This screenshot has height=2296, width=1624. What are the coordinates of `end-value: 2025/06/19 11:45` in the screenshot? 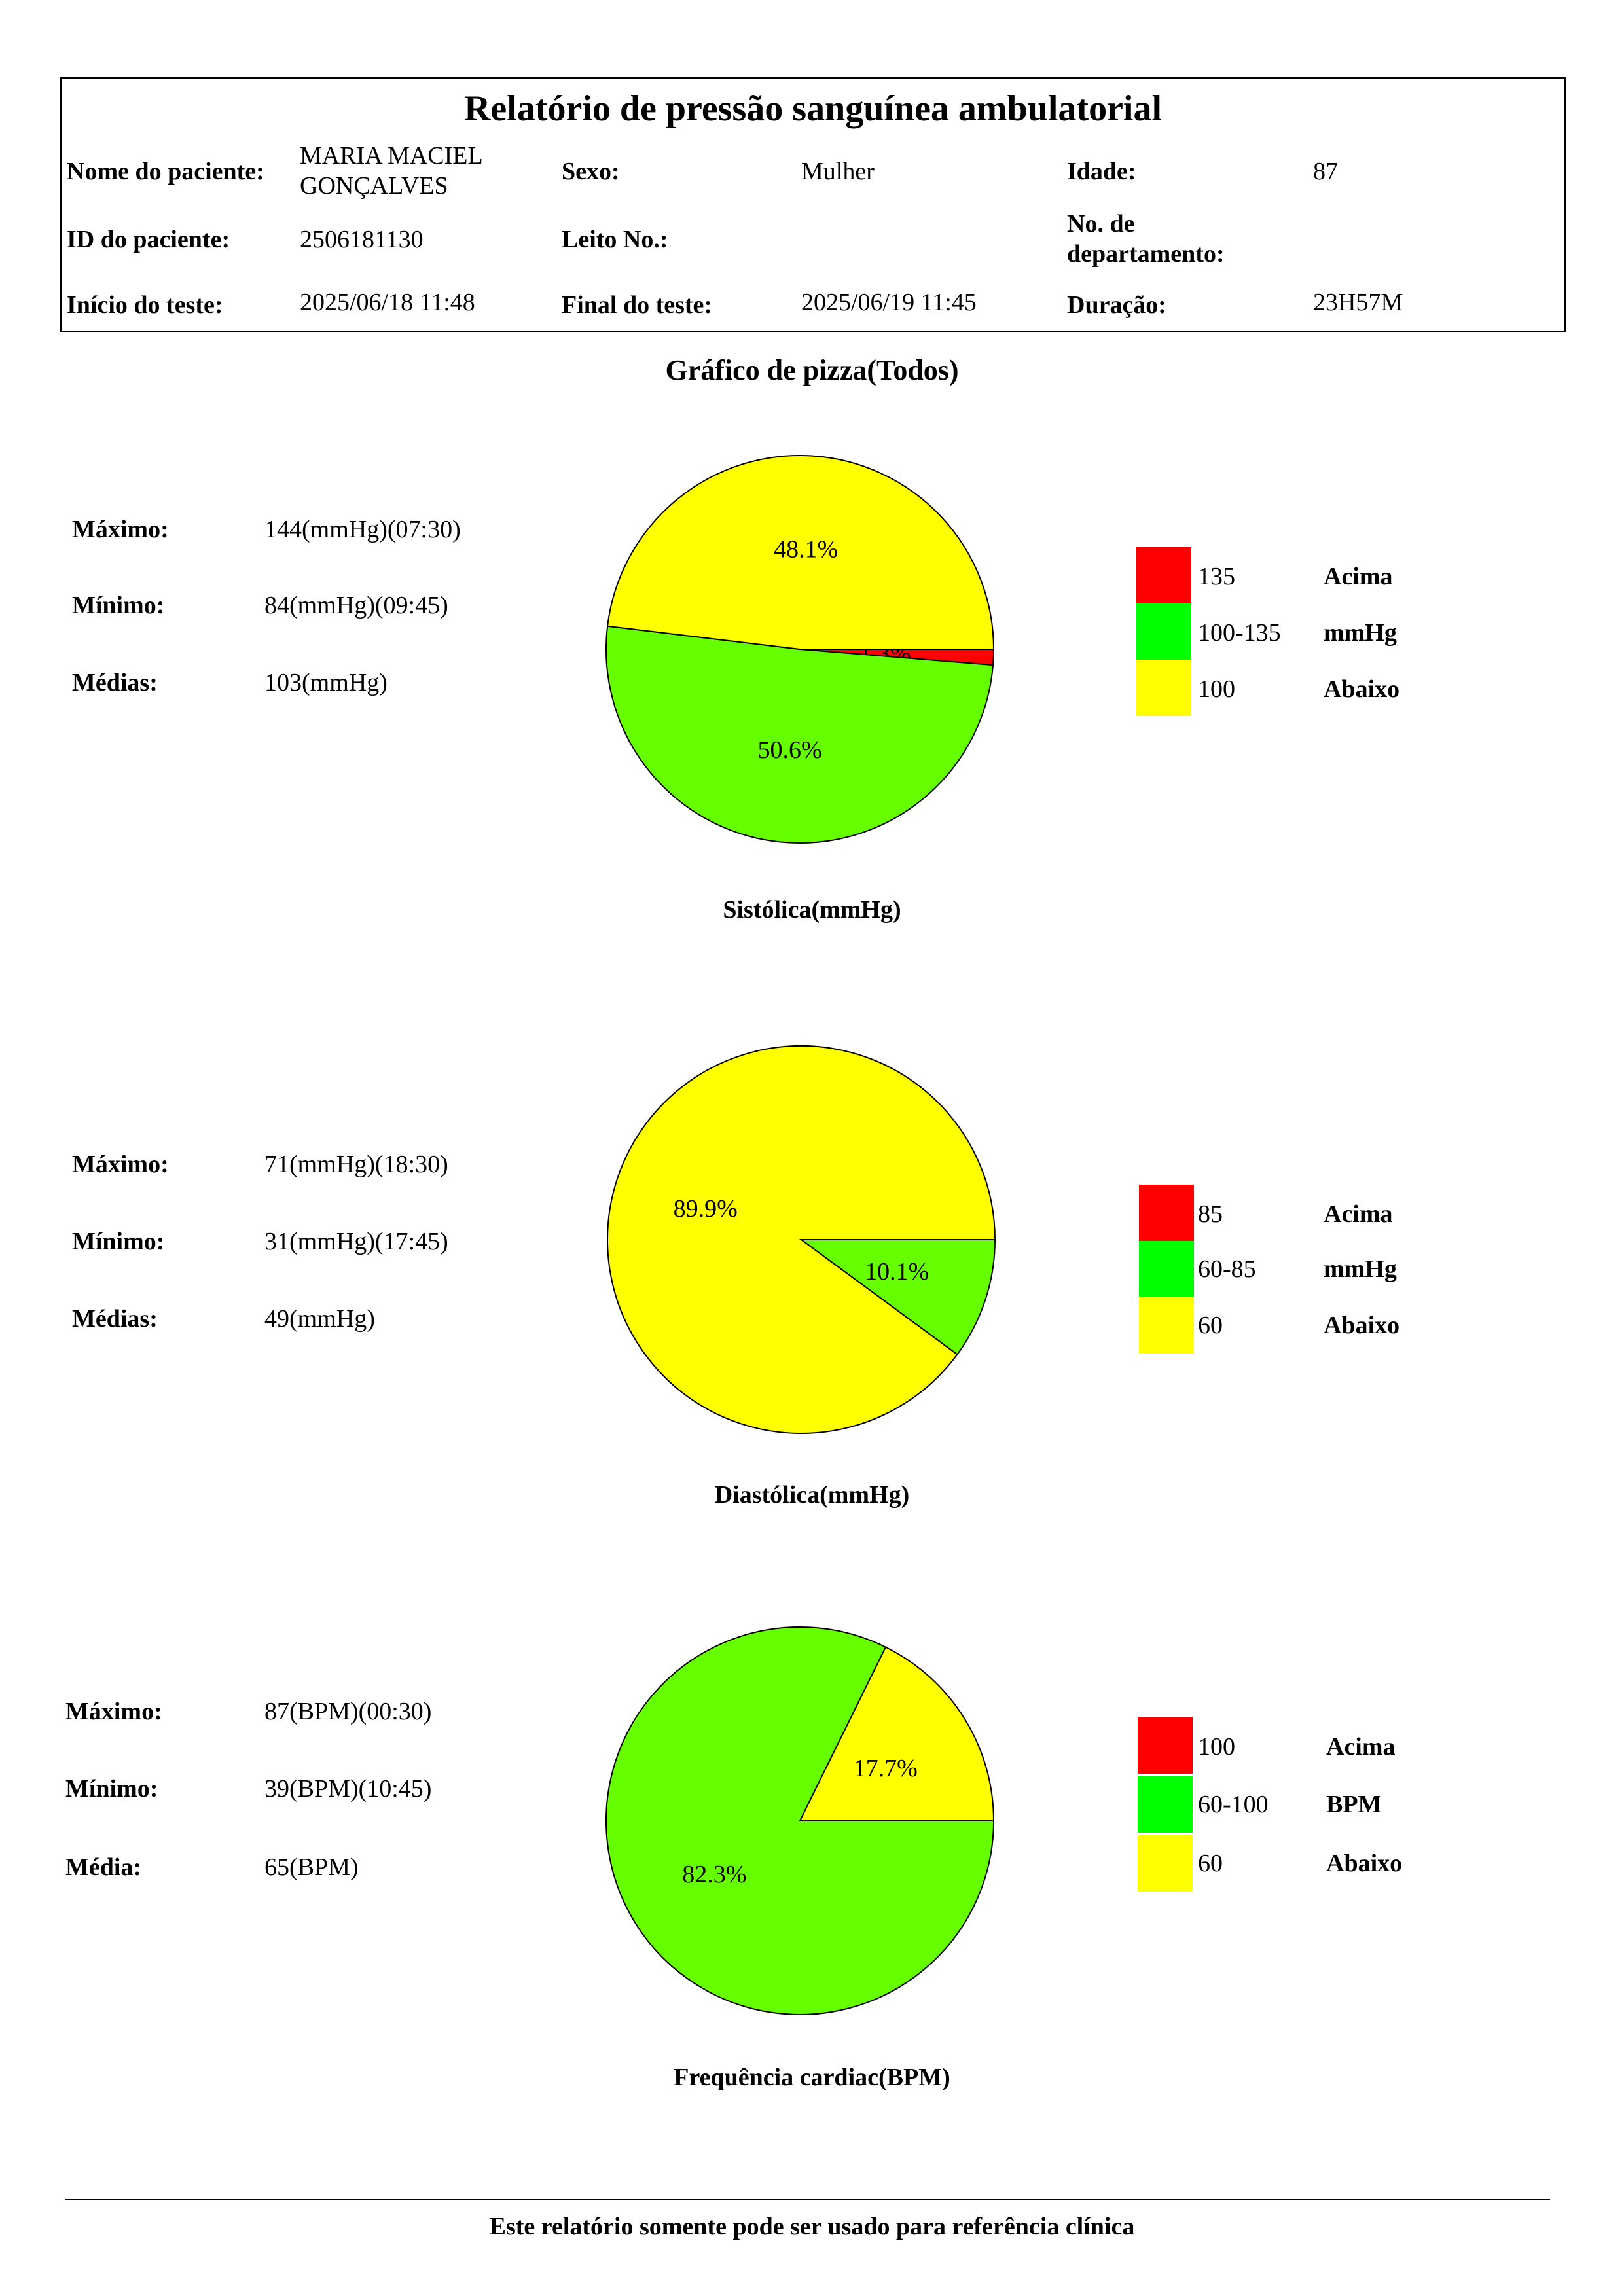 It's located at (889, 302).